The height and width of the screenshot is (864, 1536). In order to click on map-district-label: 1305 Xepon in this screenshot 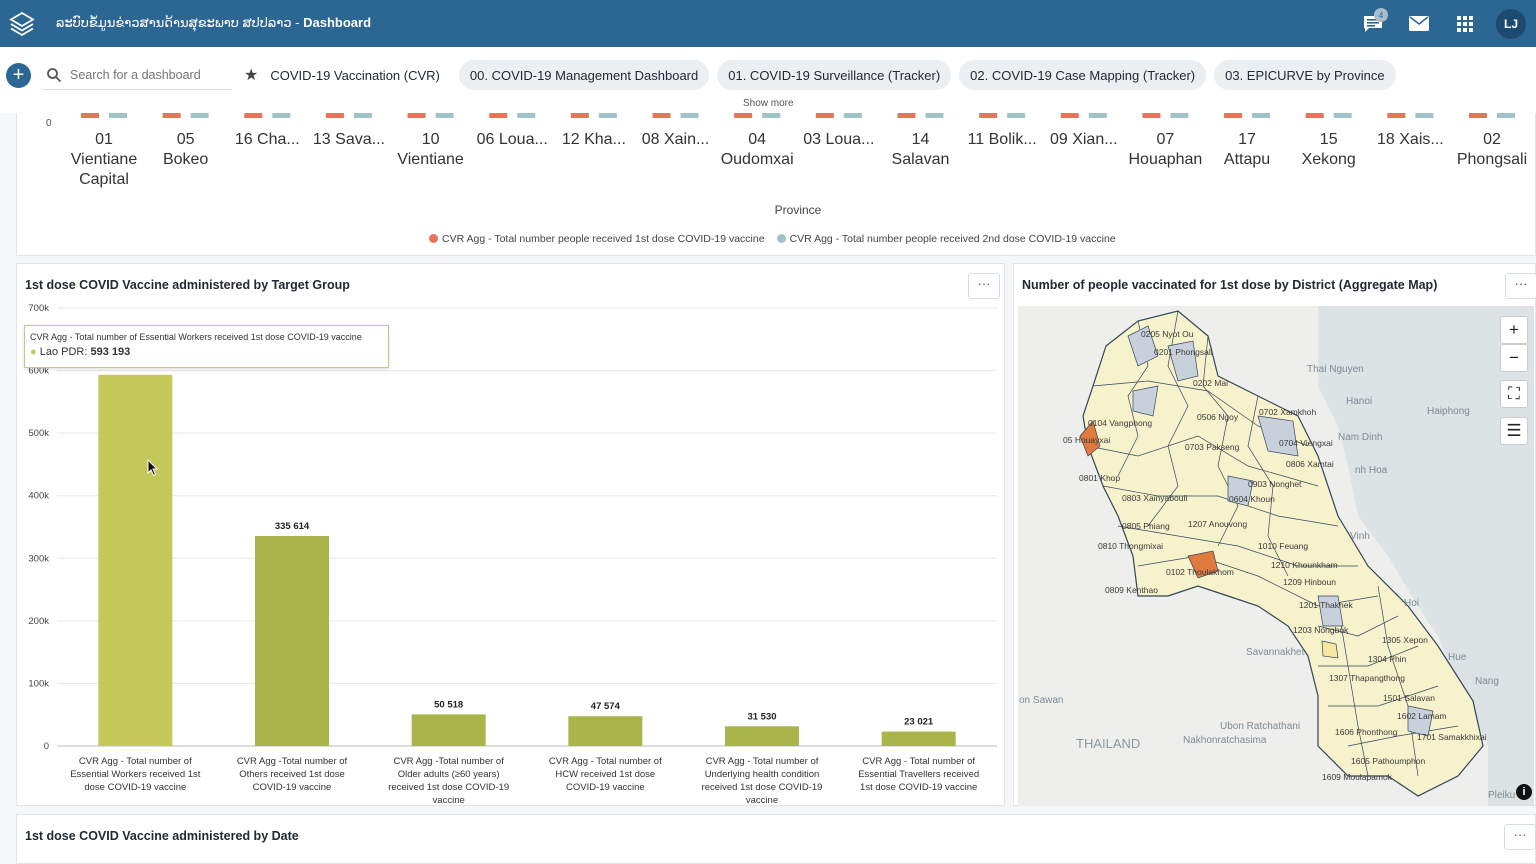, I will do `click(1405, 640)`.